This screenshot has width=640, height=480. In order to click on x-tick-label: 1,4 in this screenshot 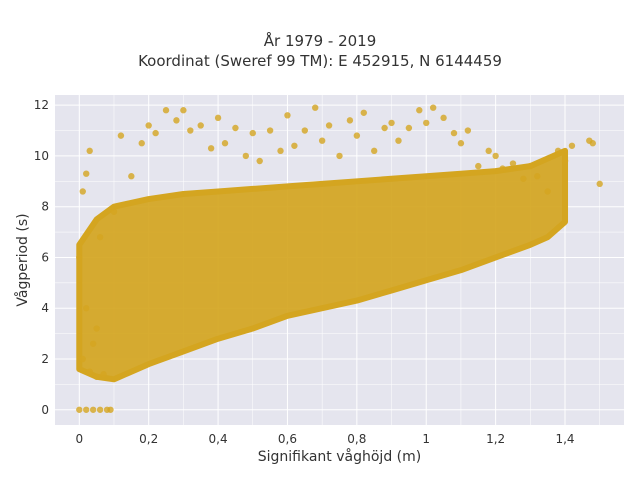, I will do `click(564, 439)`.